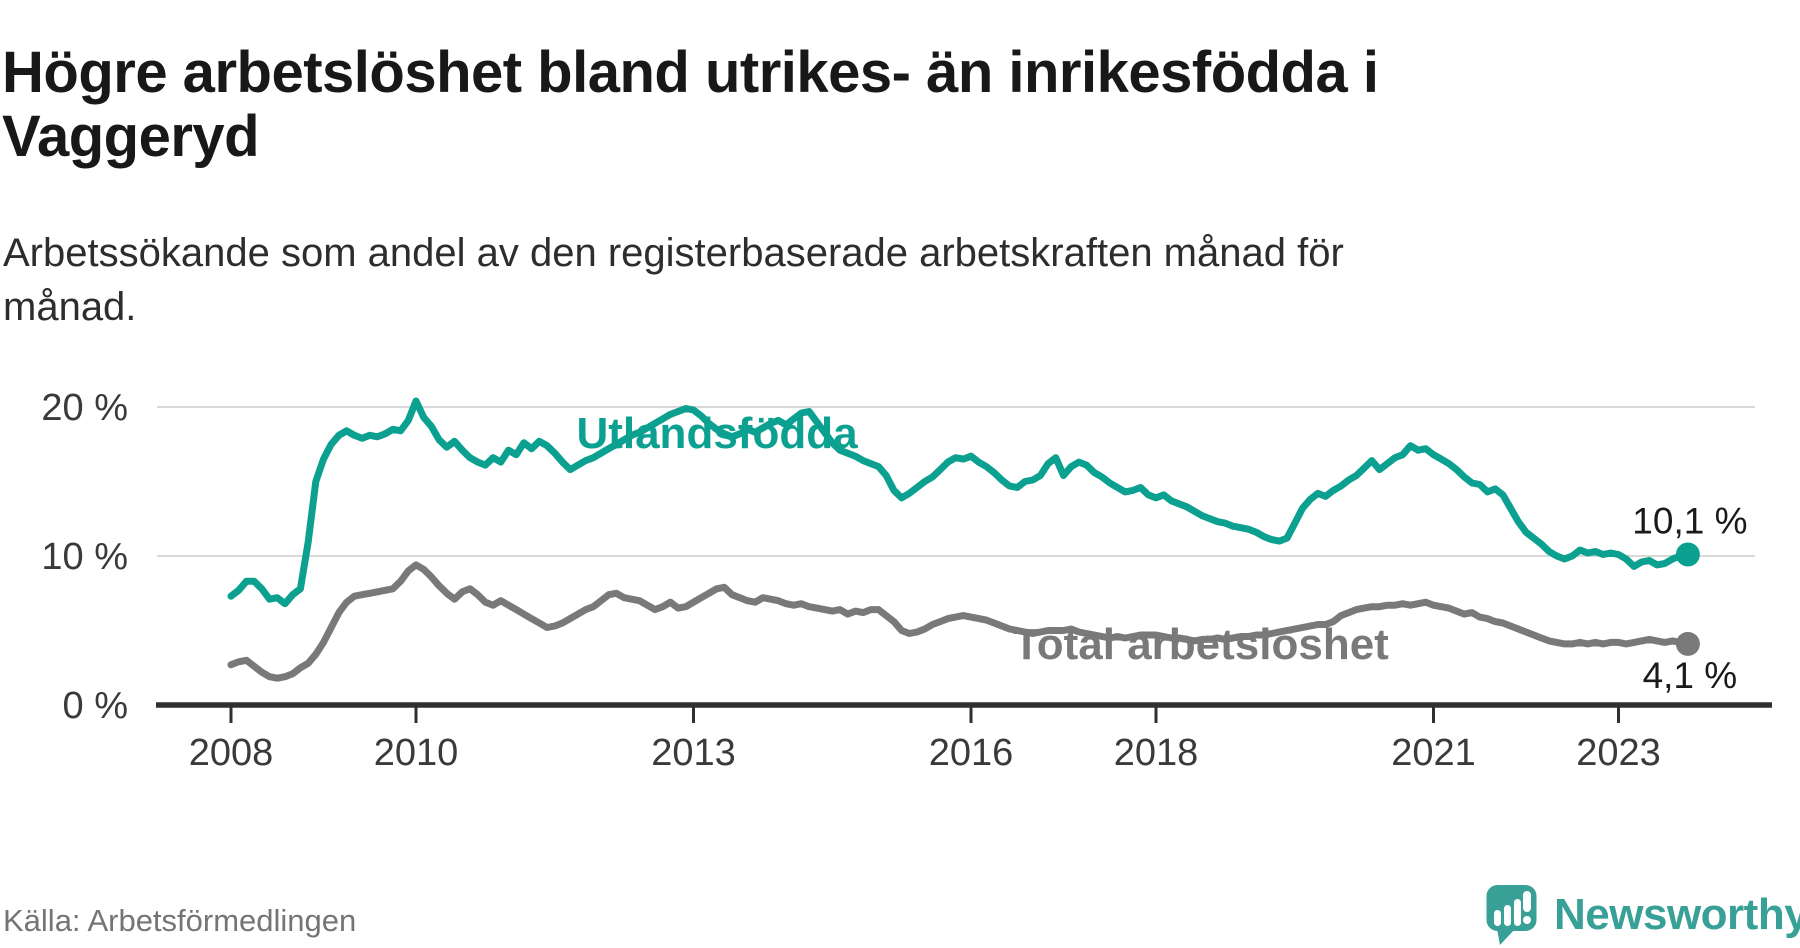 This screenshot has width=1800, height=948. Describe the element at coordinates (231, 753) in the screenshot. I see `x-tick-label: 2008` at that location.